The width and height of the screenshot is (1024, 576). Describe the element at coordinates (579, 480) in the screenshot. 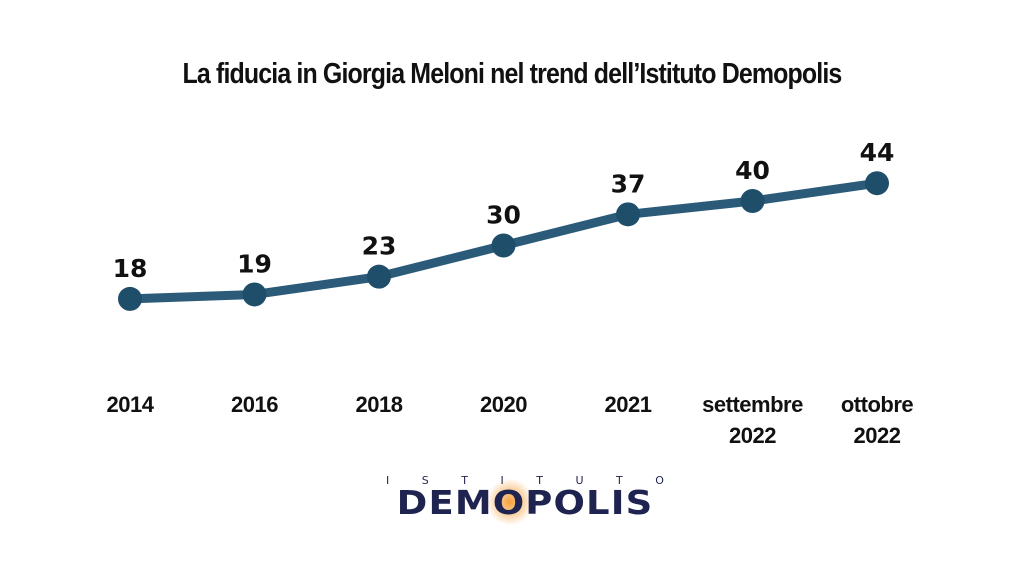

I see `logo-letter: U` at that location.